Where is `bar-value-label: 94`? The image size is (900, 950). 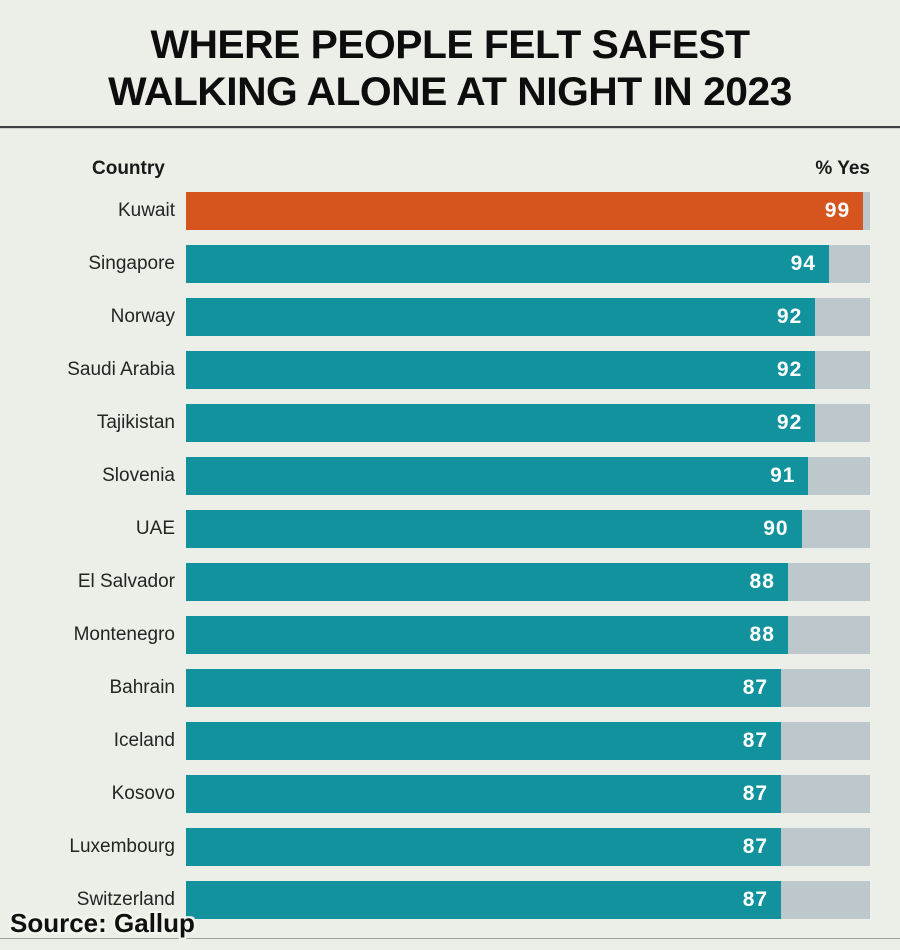
bar-value-label: 94 is located at coordinates (803, 263).